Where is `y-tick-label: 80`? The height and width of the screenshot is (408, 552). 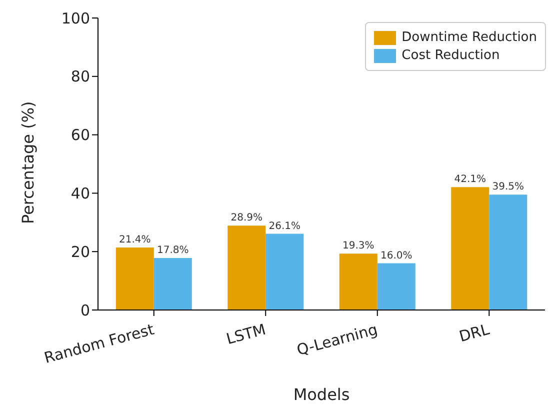
y-tick-label: 80 is located at coordinates (80, 77).